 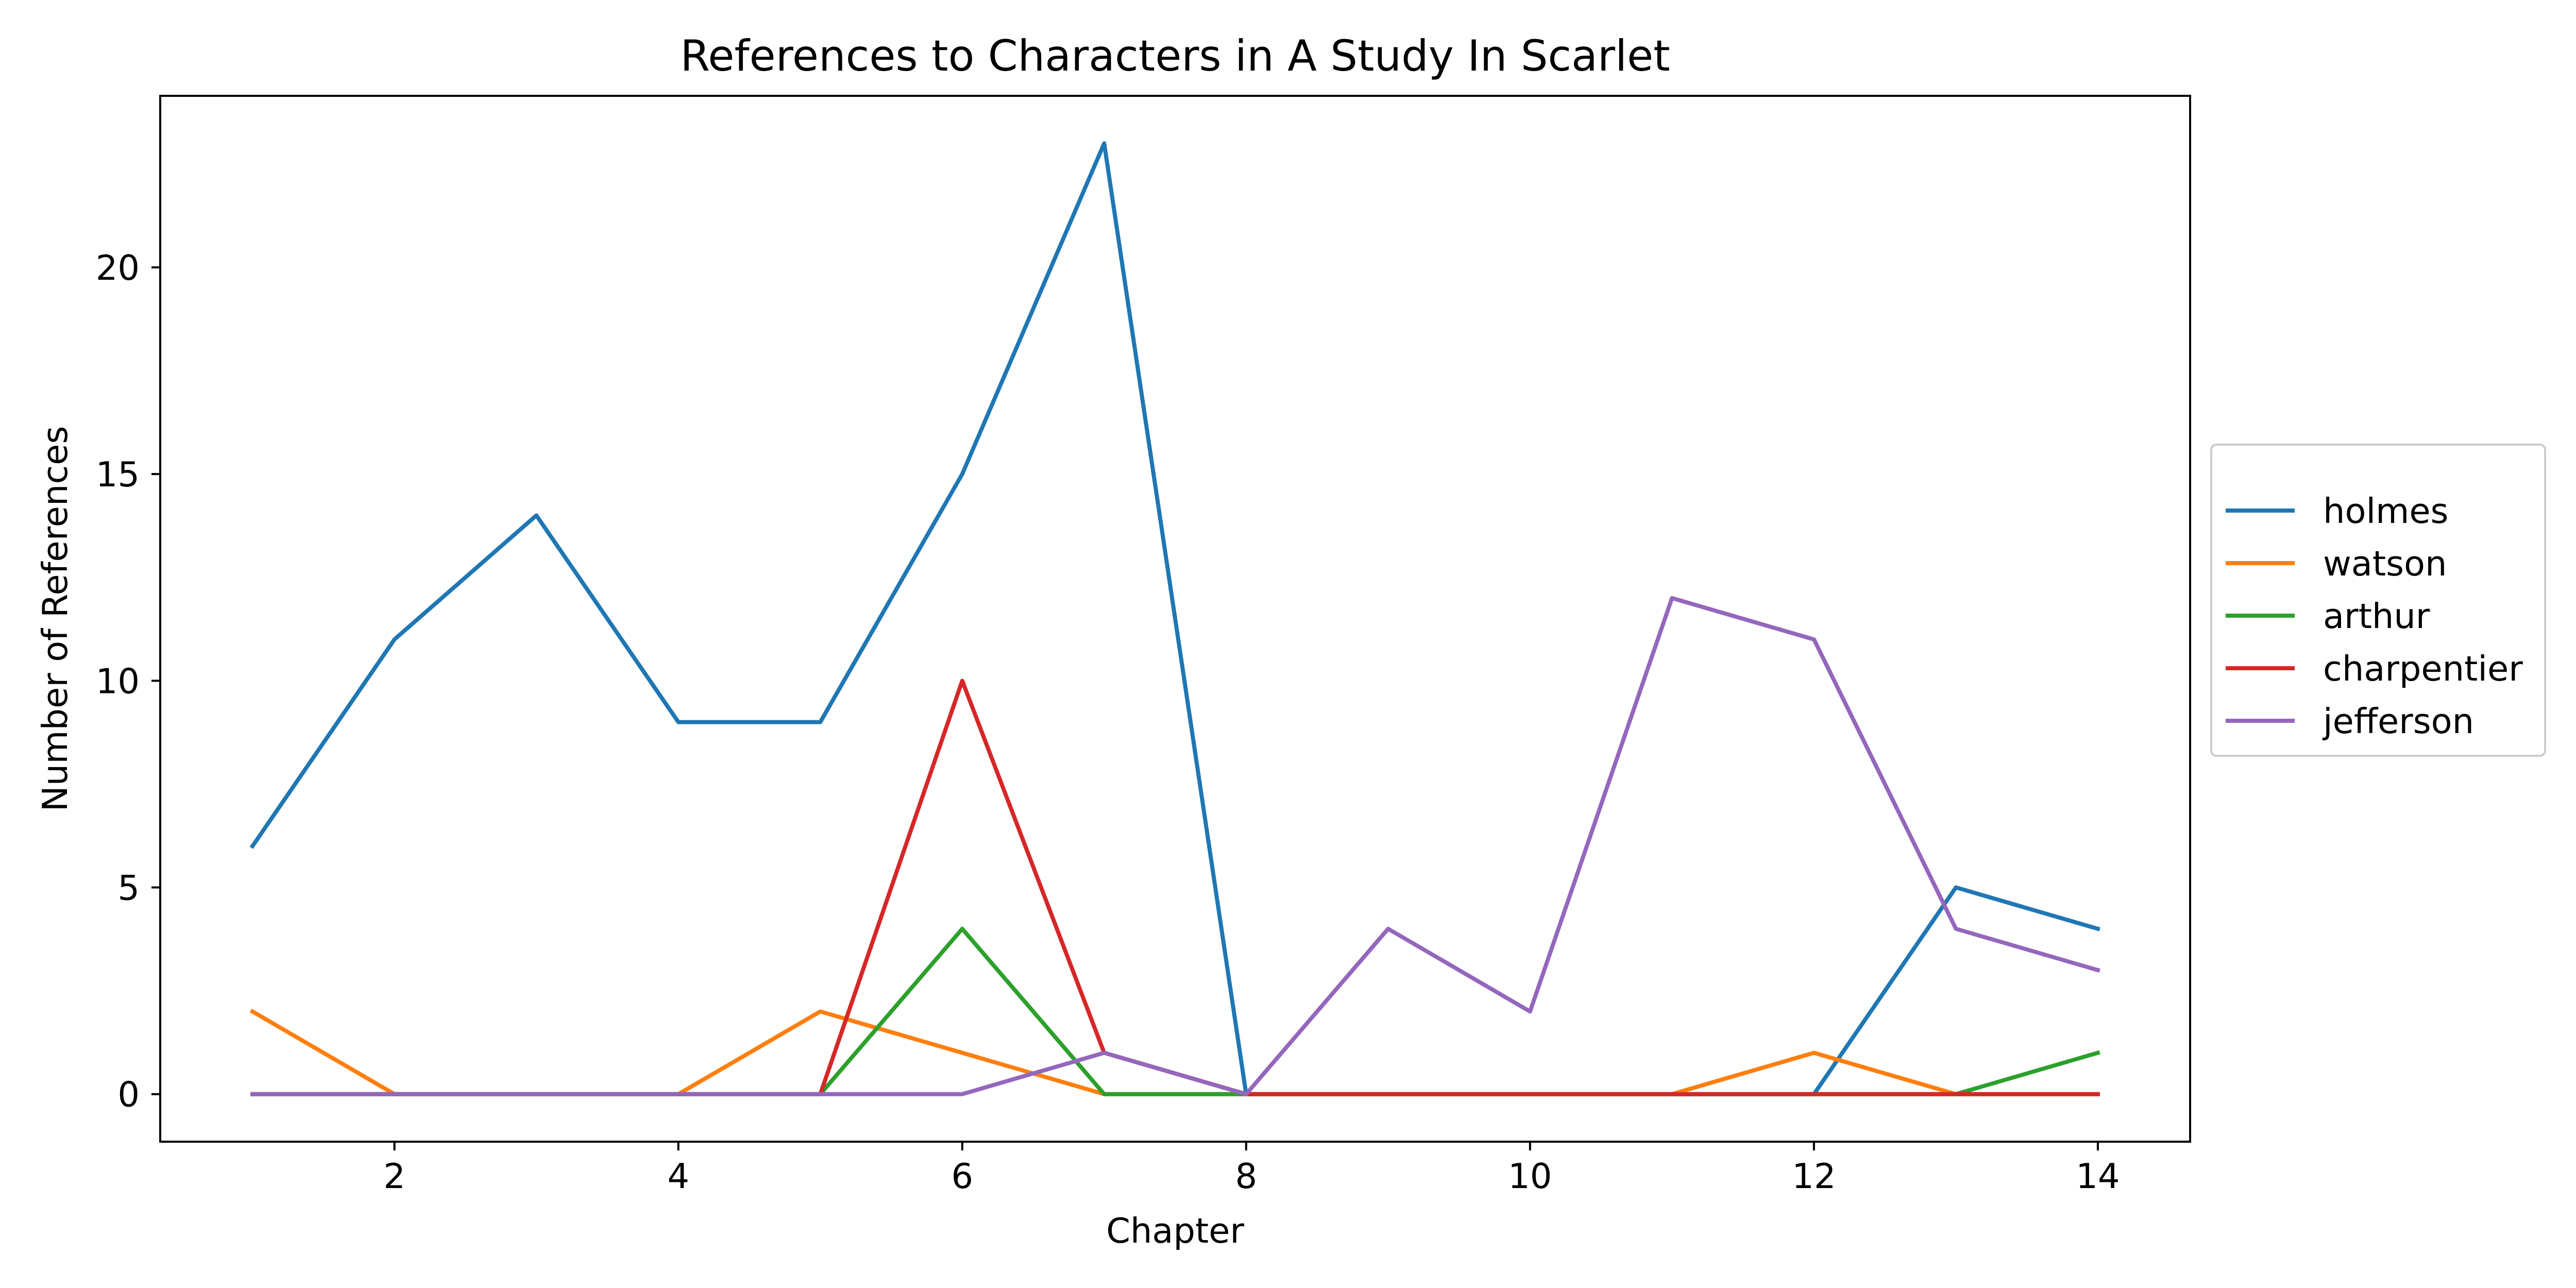 I want to click on x-tick-label: 6, so click(x=962, y=1176).